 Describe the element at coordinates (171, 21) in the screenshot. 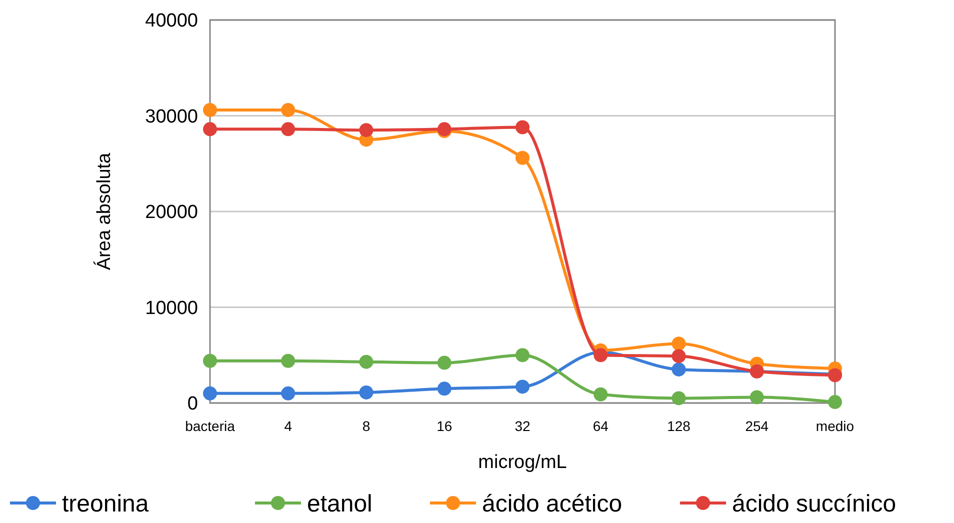

I see `y-tick-label: 40000` at that location.